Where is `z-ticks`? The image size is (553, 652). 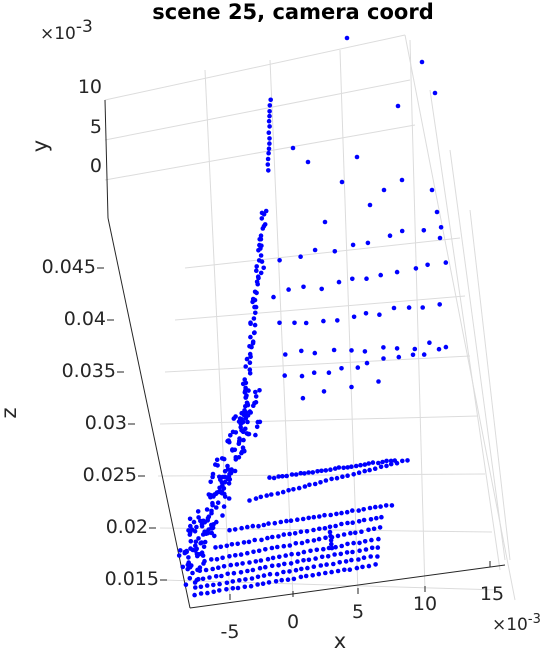 z-ticks is located at coordinates (132, 424).